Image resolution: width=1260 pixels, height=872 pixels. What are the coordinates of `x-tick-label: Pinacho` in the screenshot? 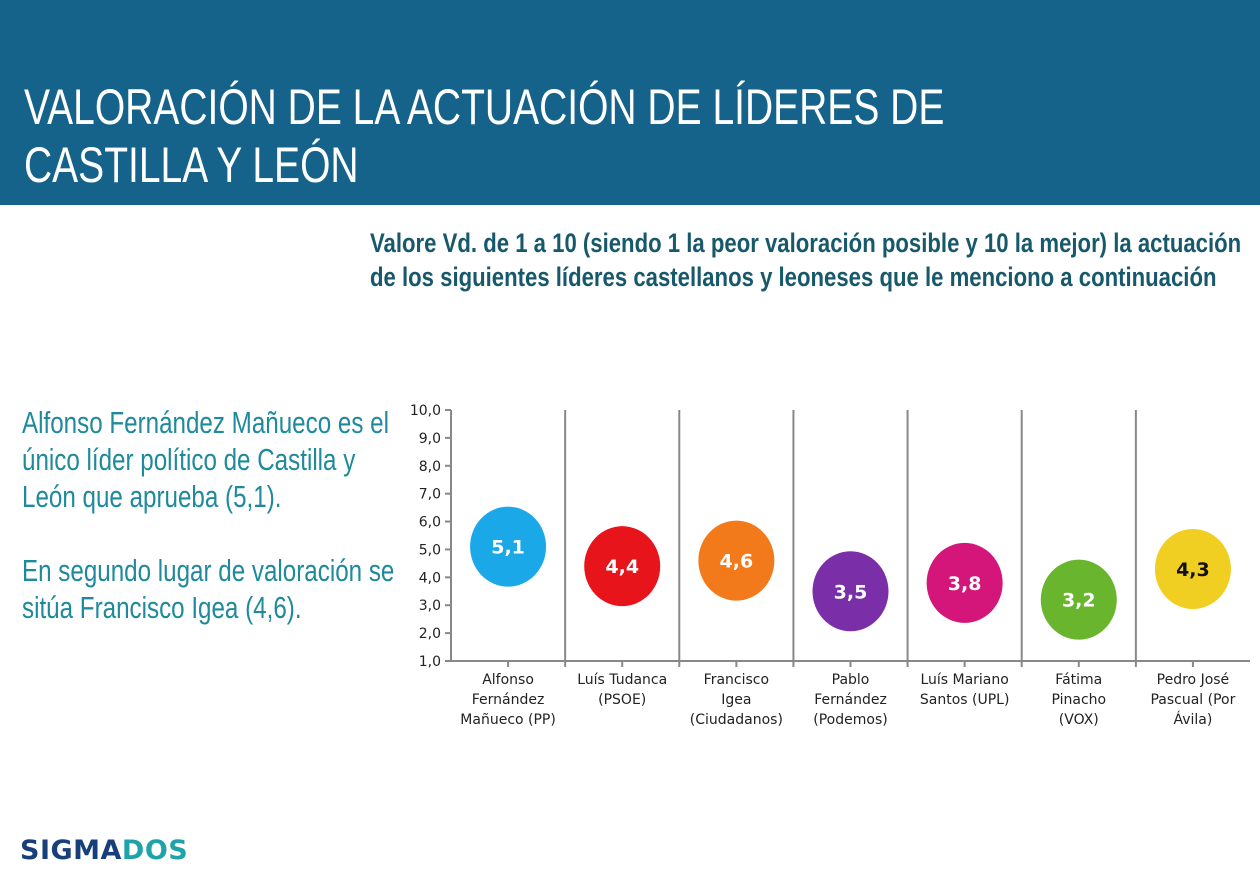 It's located at (1078, 700).